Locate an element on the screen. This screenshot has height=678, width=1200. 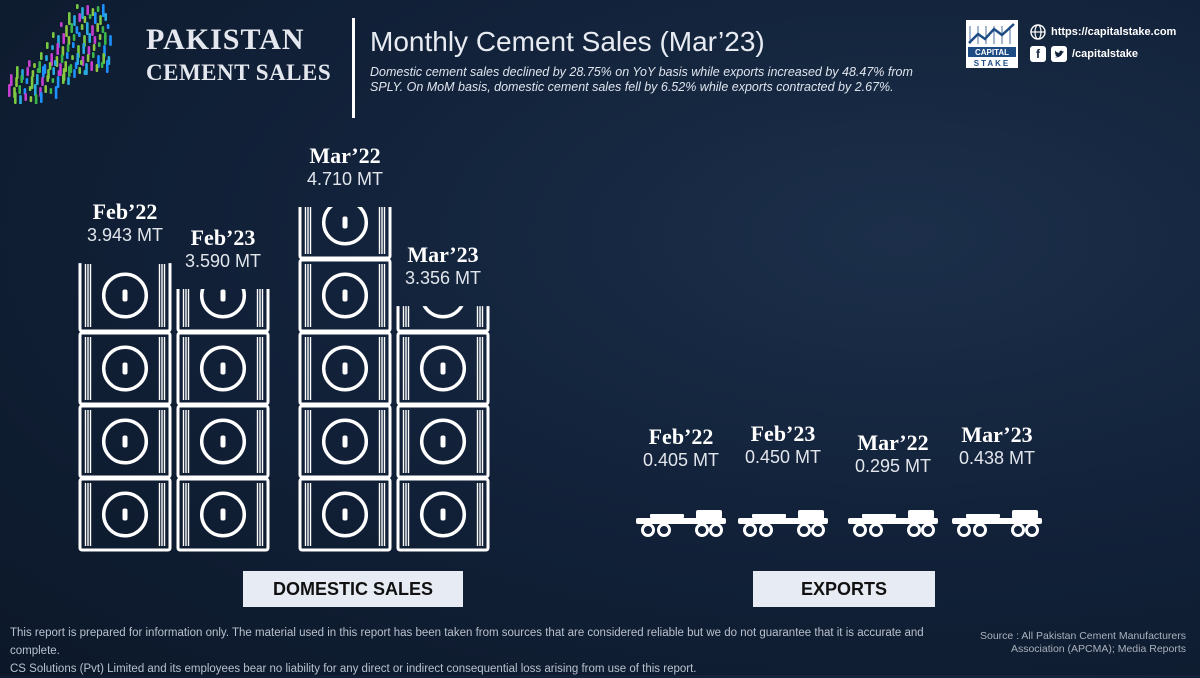
pakistan-map-logo is located at coordinates (60, 54).